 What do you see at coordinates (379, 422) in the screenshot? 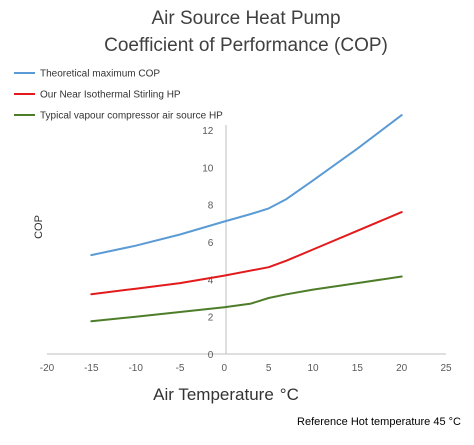
I see `reference-note: Reference Hot temperature 45 °C` at bounding box center [379, 422].